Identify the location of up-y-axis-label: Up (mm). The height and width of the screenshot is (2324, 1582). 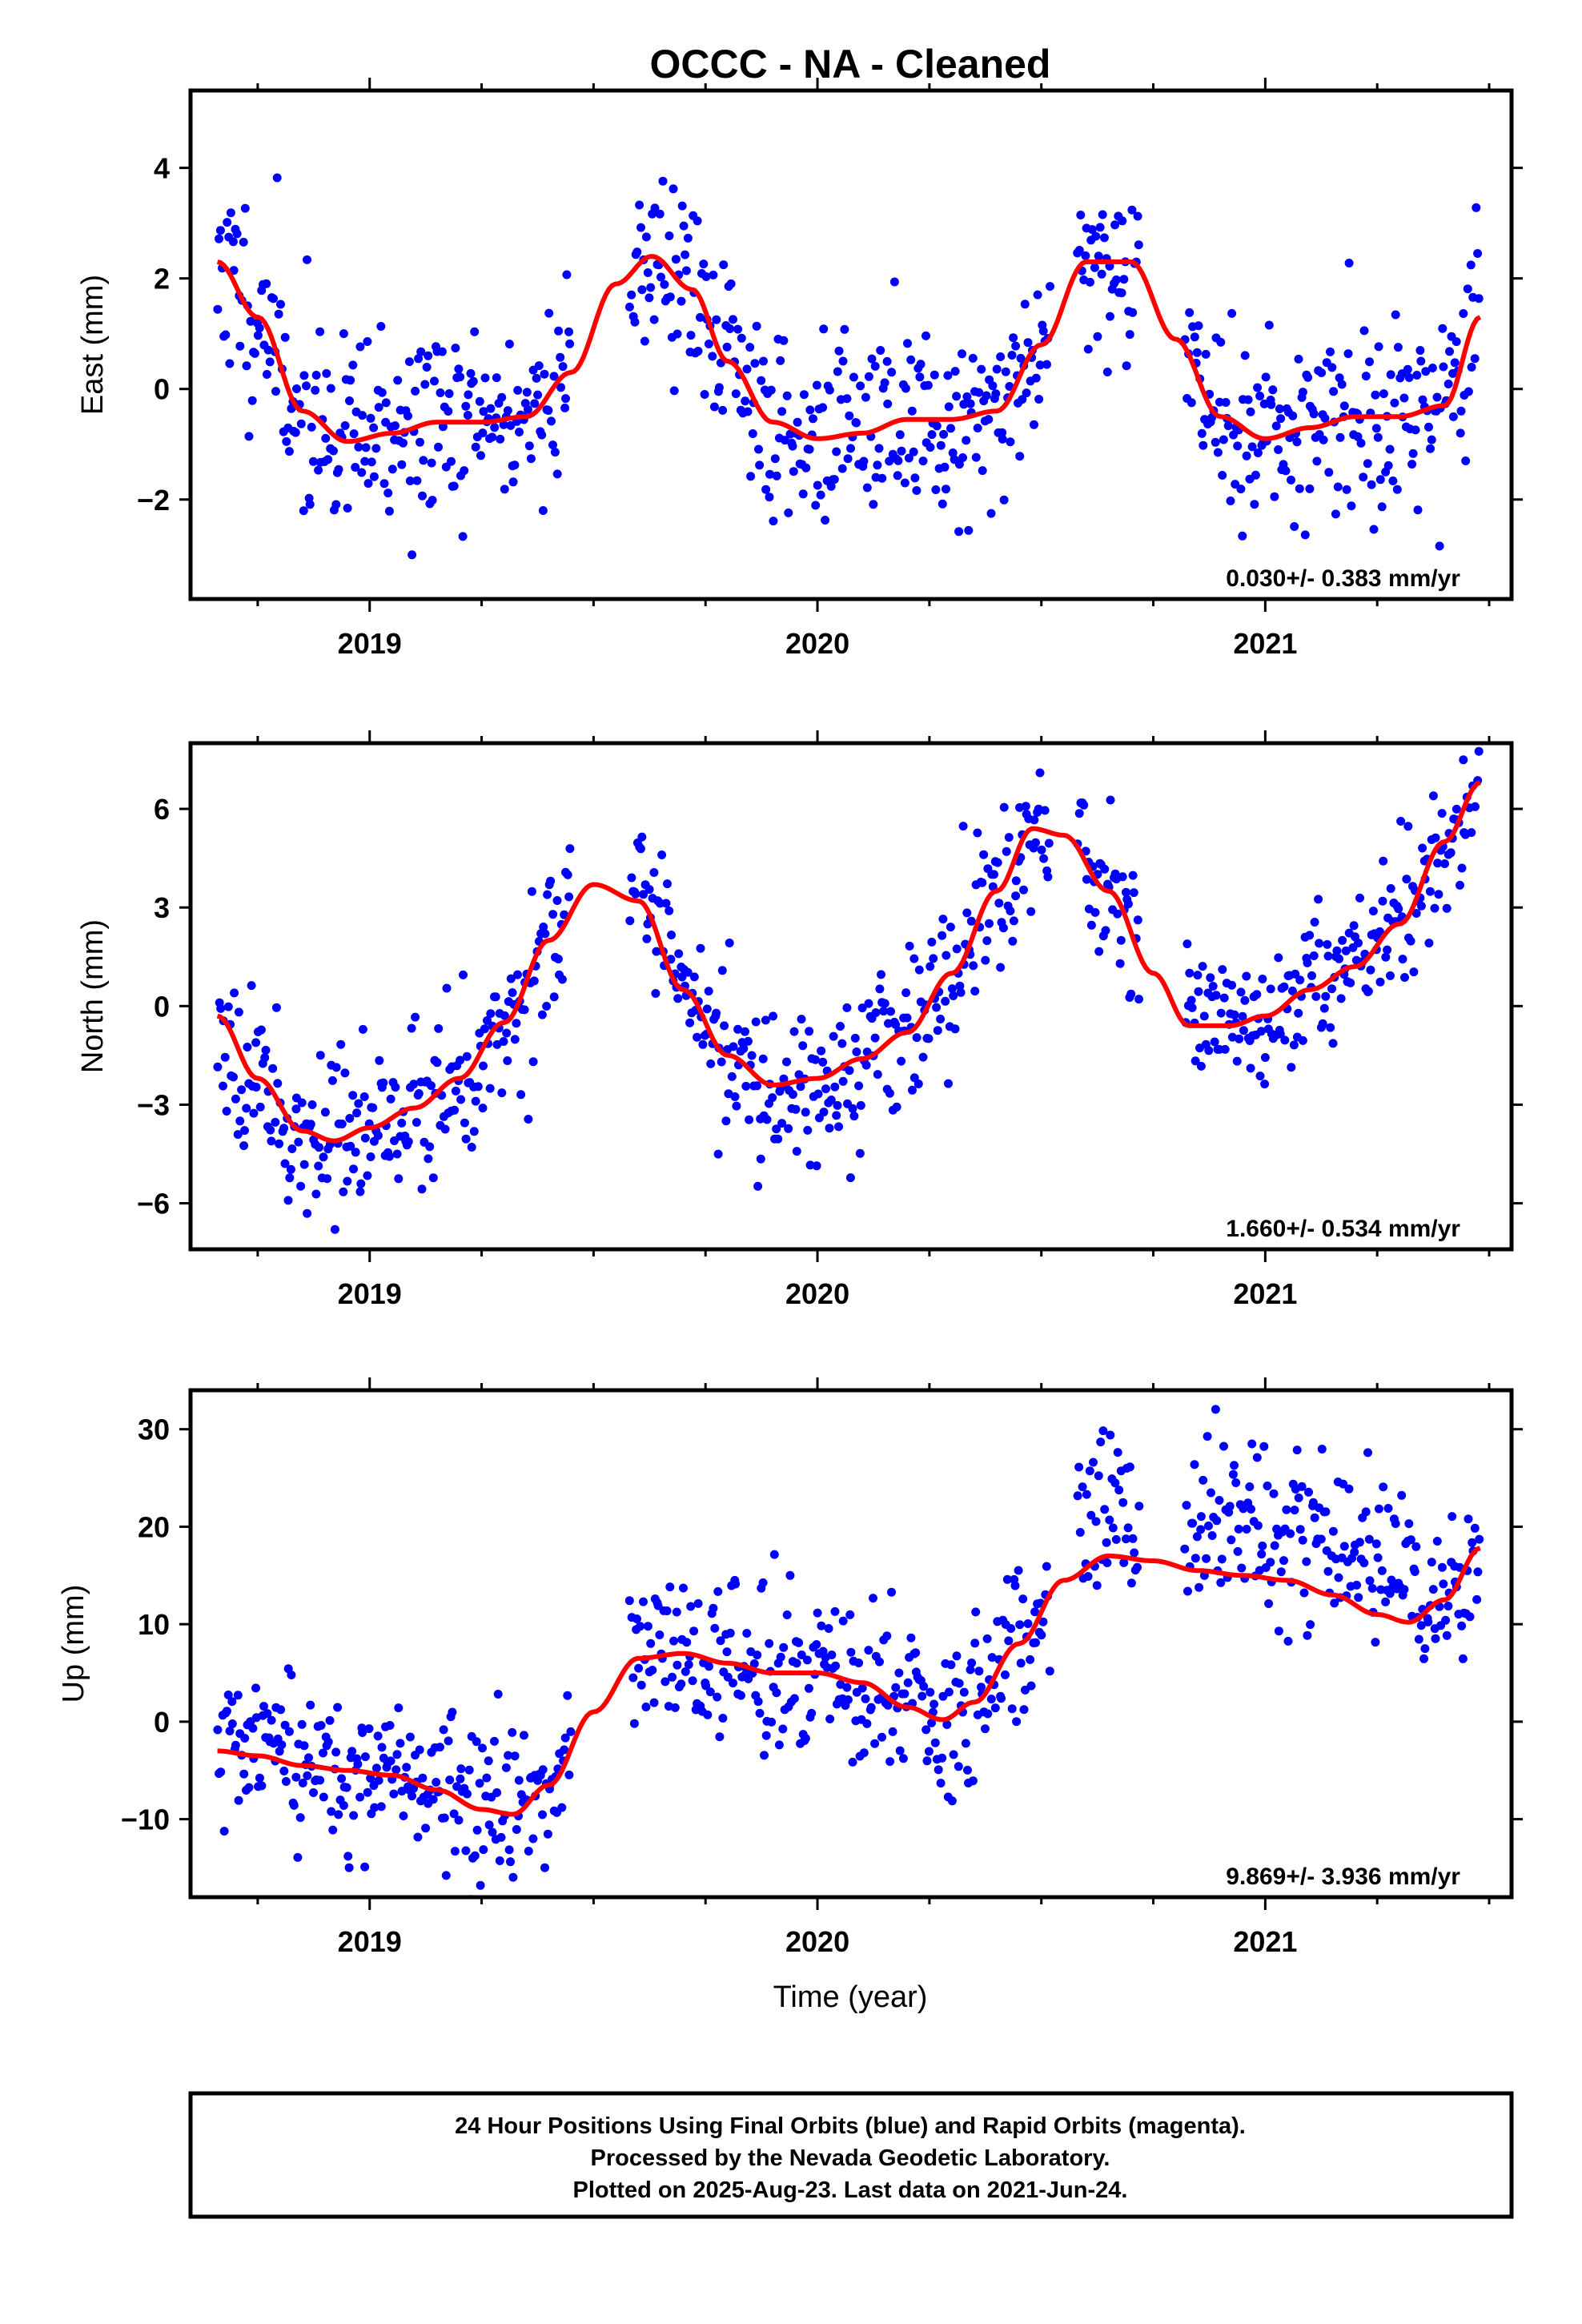
(74, 1644).